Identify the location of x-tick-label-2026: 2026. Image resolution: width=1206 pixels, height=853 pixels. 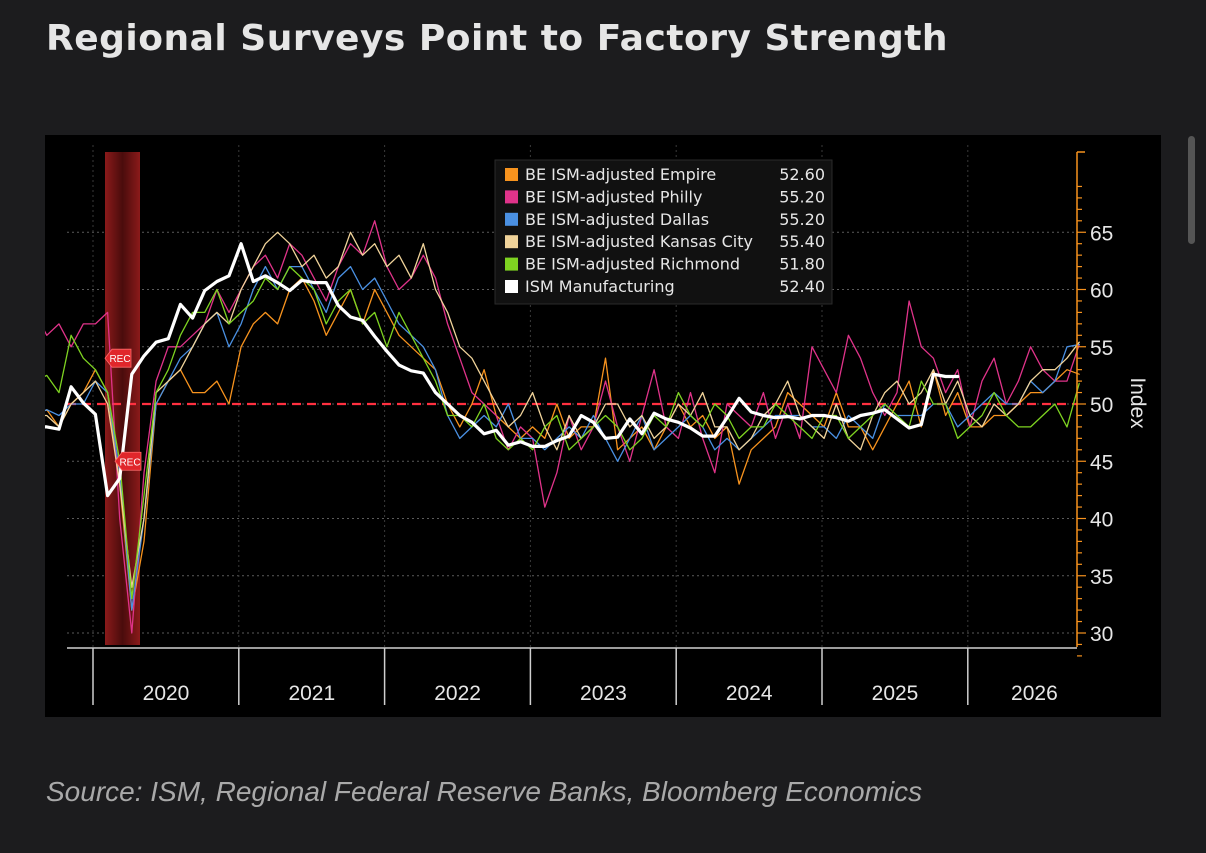
(1034, 693).